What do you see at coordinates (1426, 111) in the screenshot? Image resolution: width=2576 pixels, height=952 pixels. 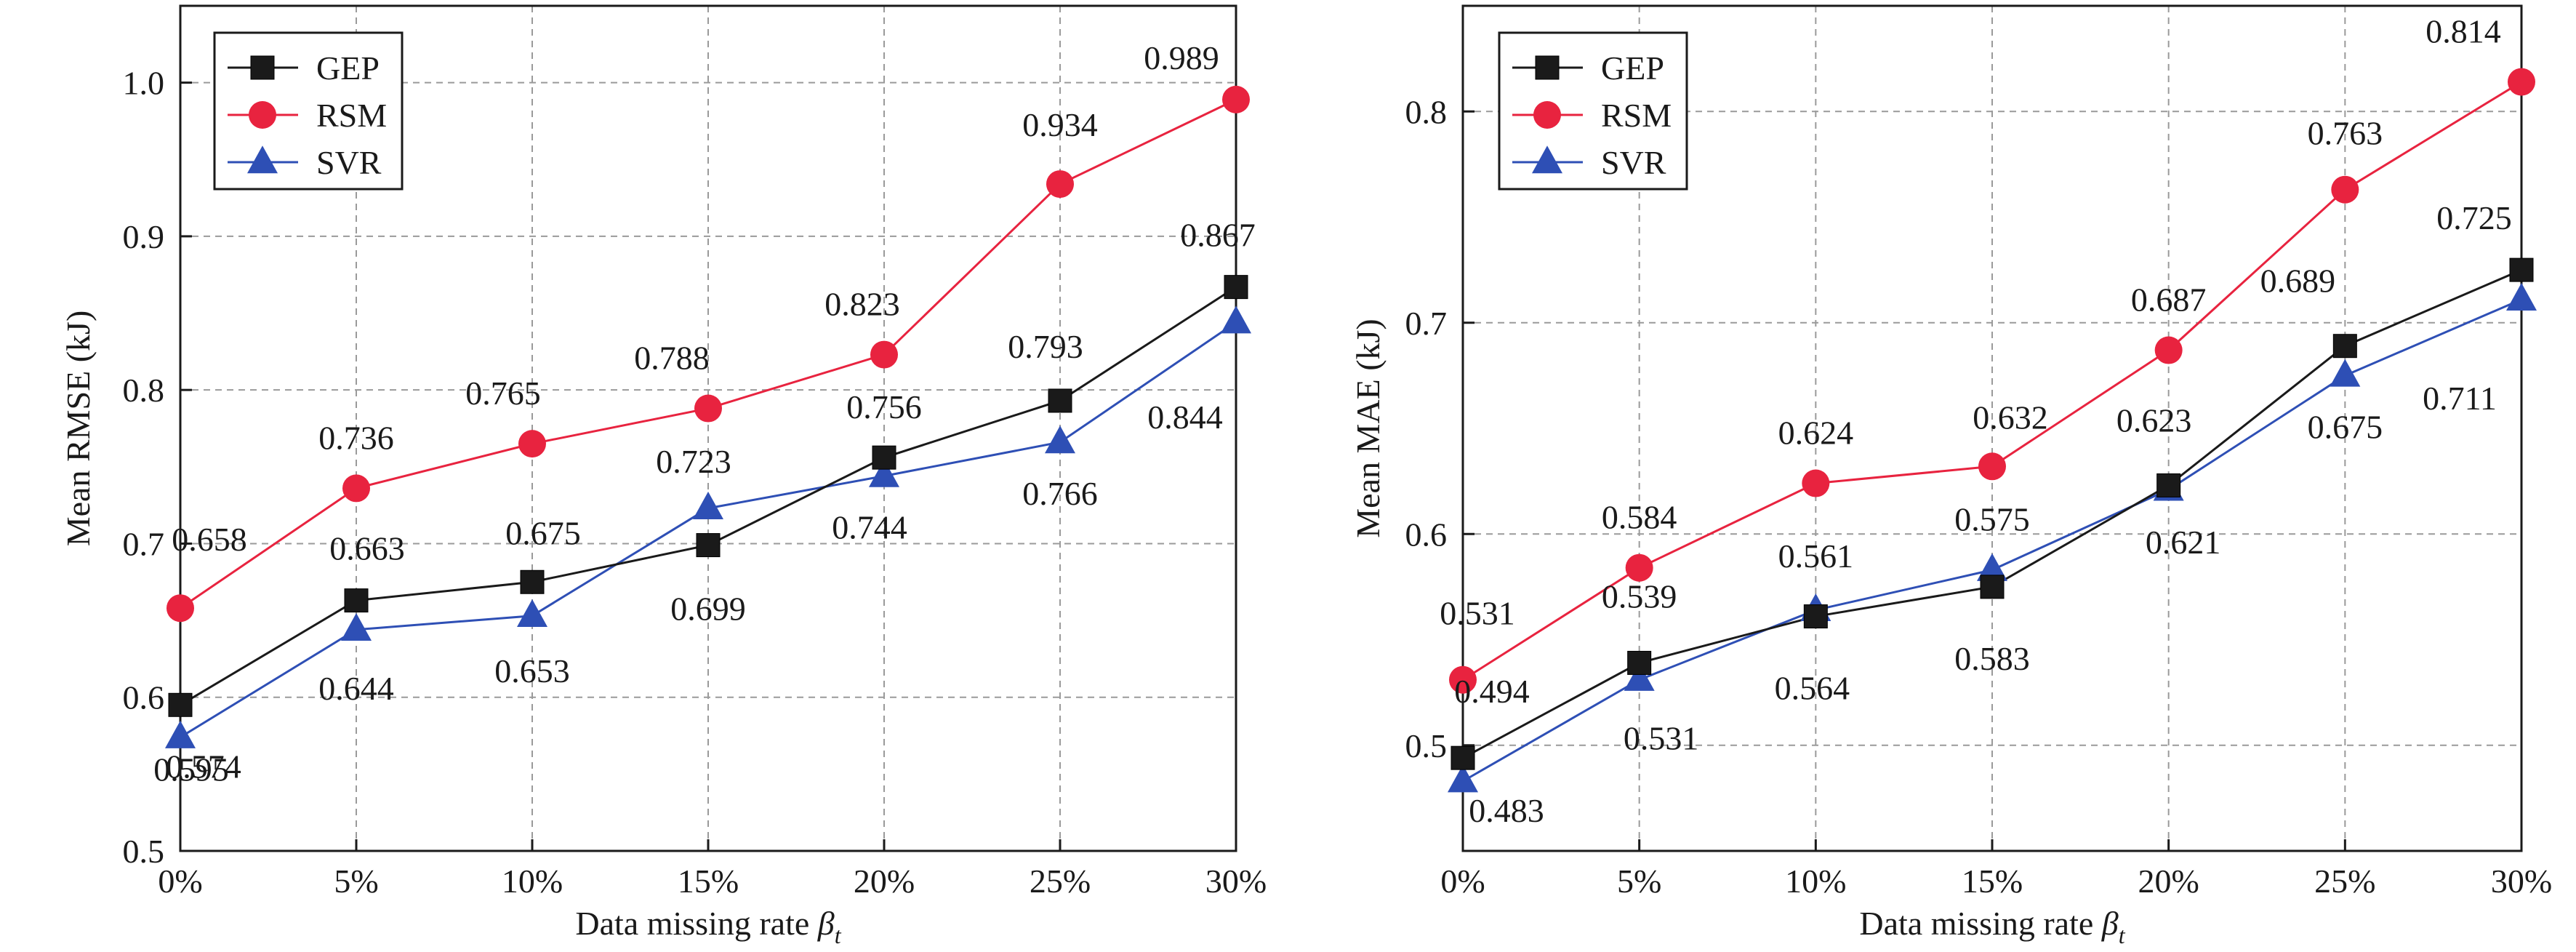 I see `y-tick-label: 0.8` at bounding box center [1426, 111].